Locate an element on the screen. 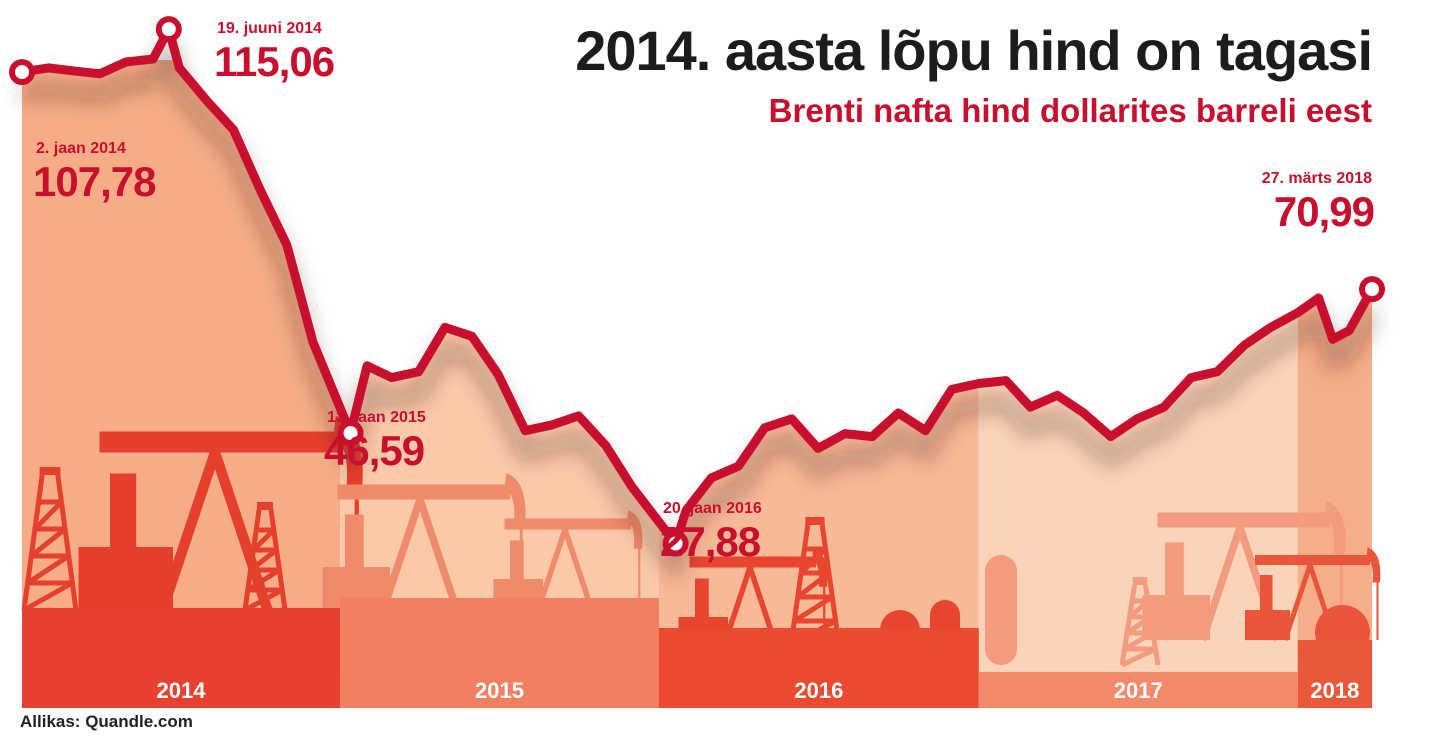 The height and width of the screenshot is (740, 1442). year-block-2017 is located at coordinates (1138, 690).